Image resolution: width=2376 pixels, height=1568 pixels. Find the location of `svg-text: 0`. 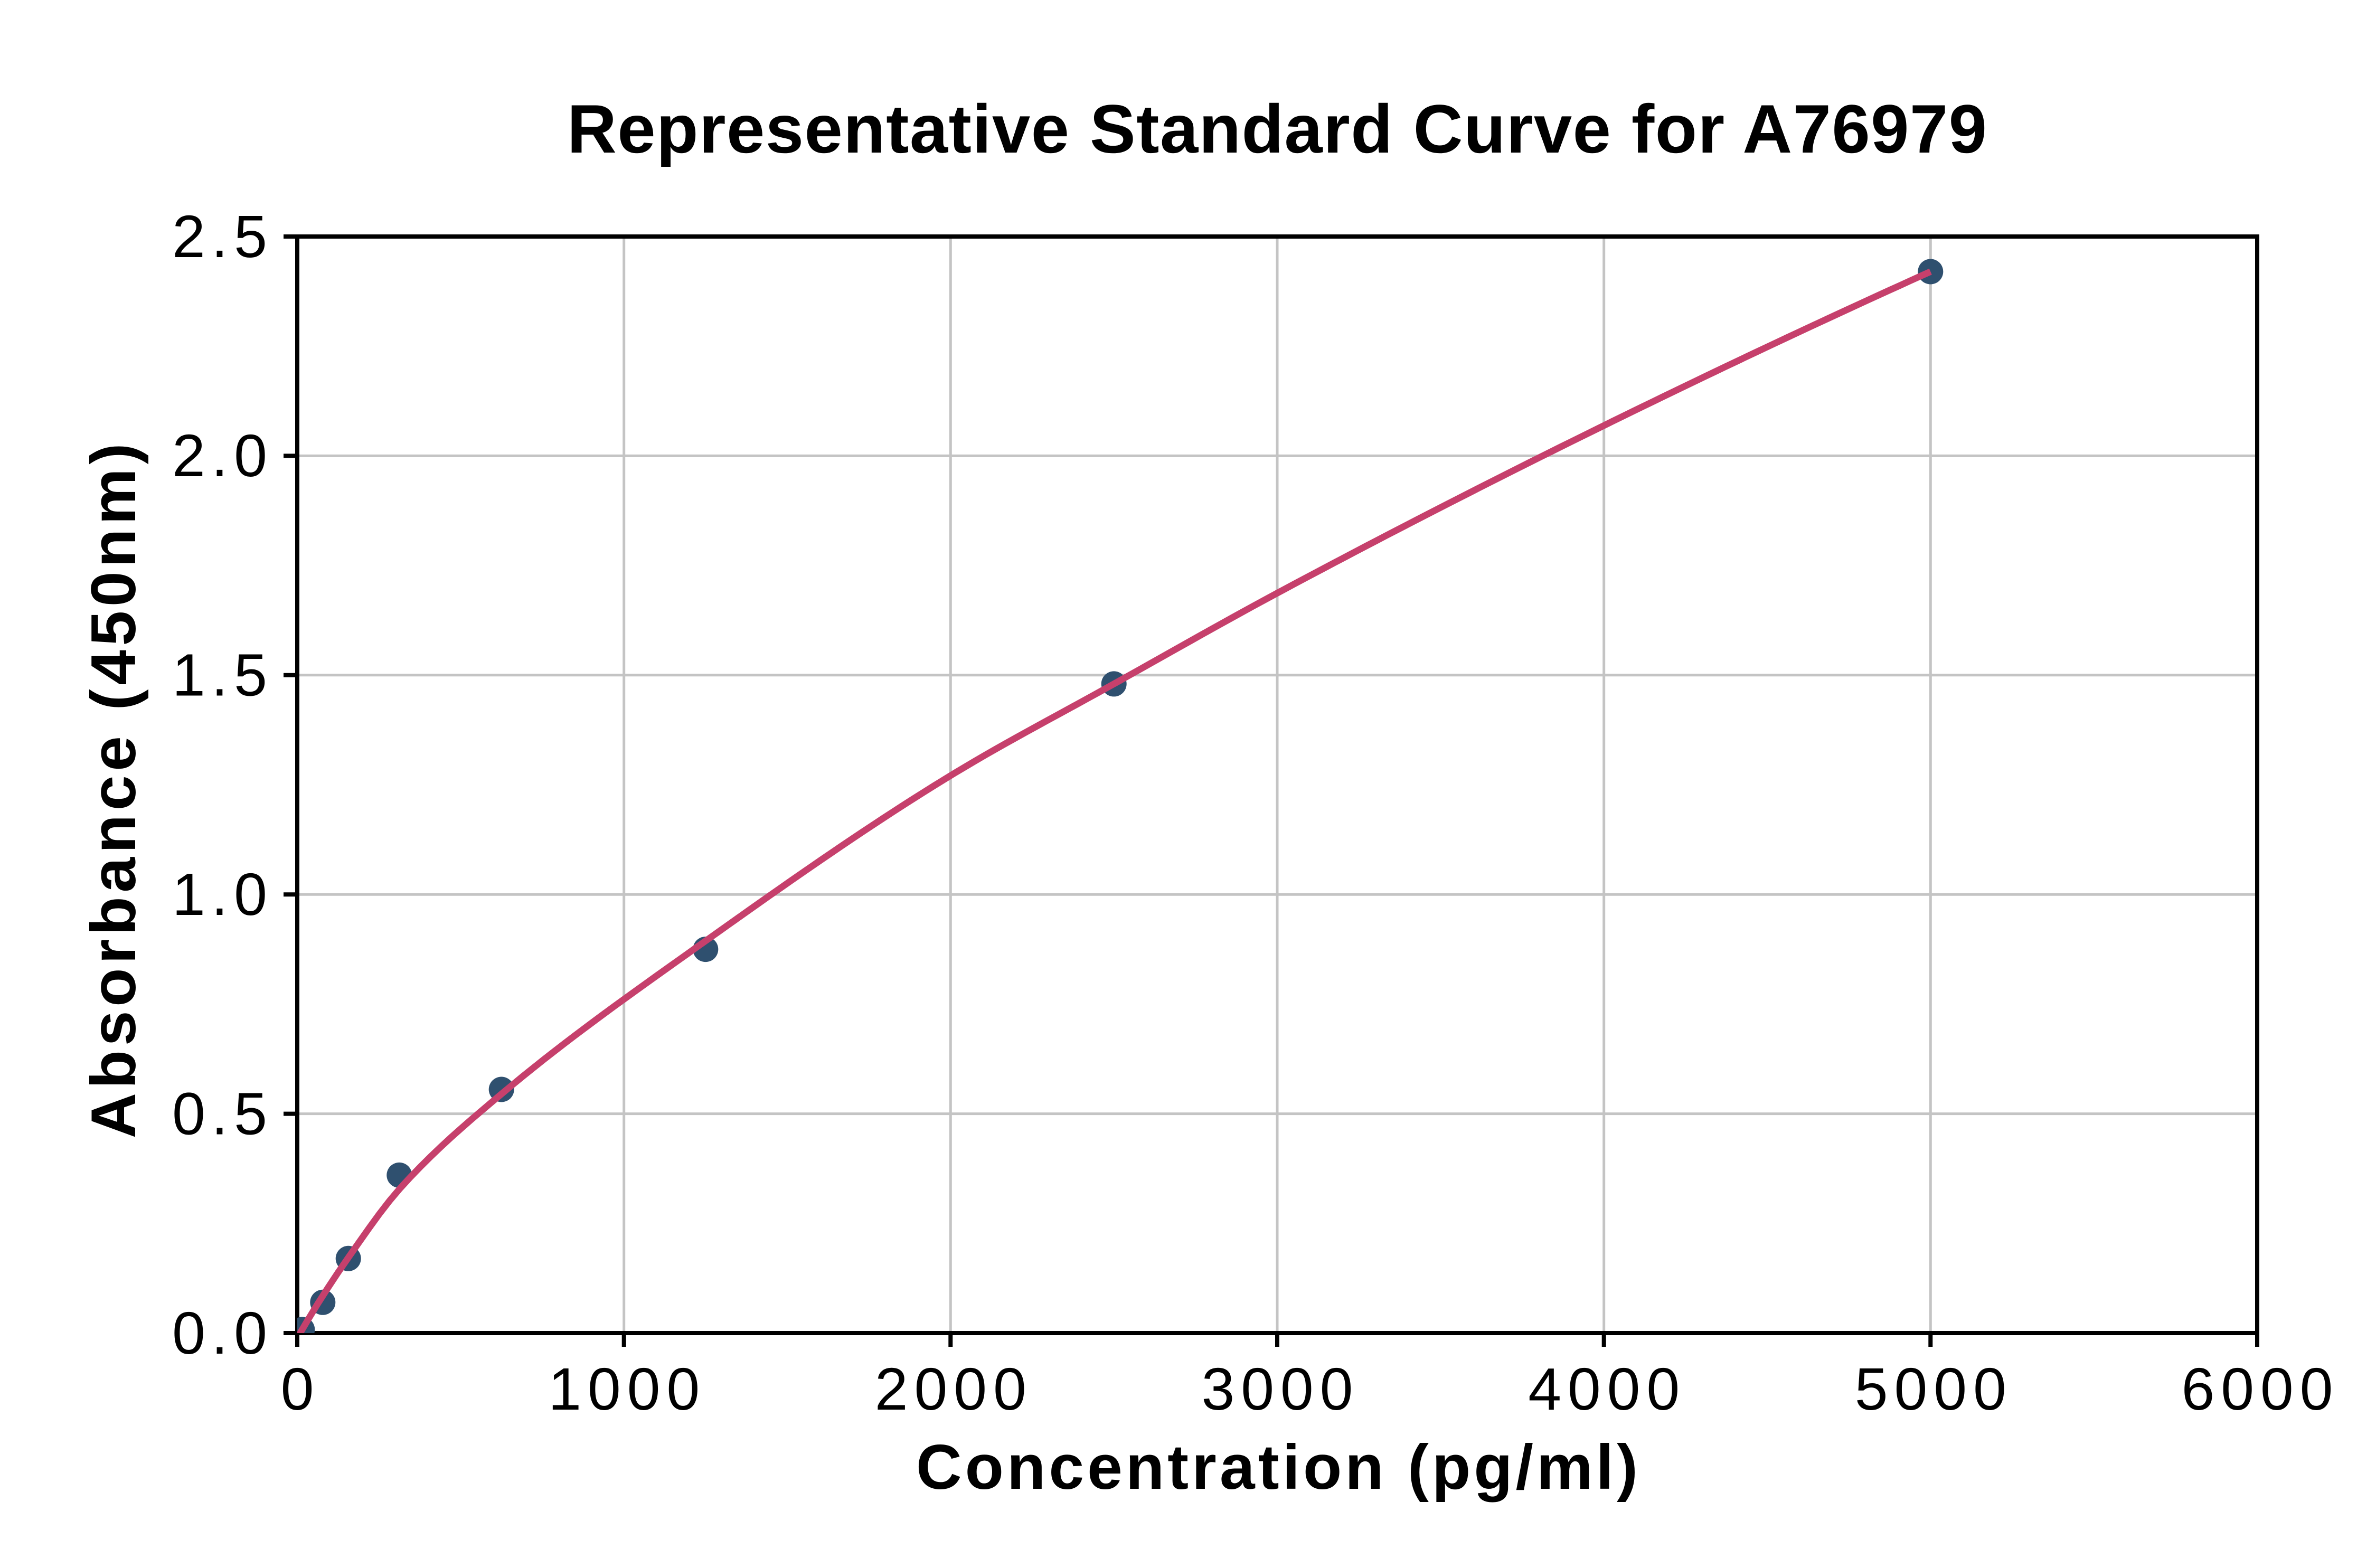

svg-text: 0 is located at coordinates (298, 1389).